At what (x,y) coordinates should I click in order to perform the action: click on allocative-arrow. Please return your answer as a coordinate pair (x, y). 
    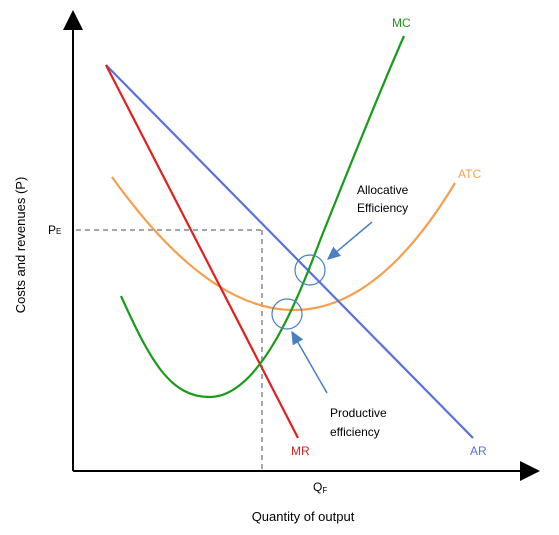
    Looking at the image, I should click on (349, 240).